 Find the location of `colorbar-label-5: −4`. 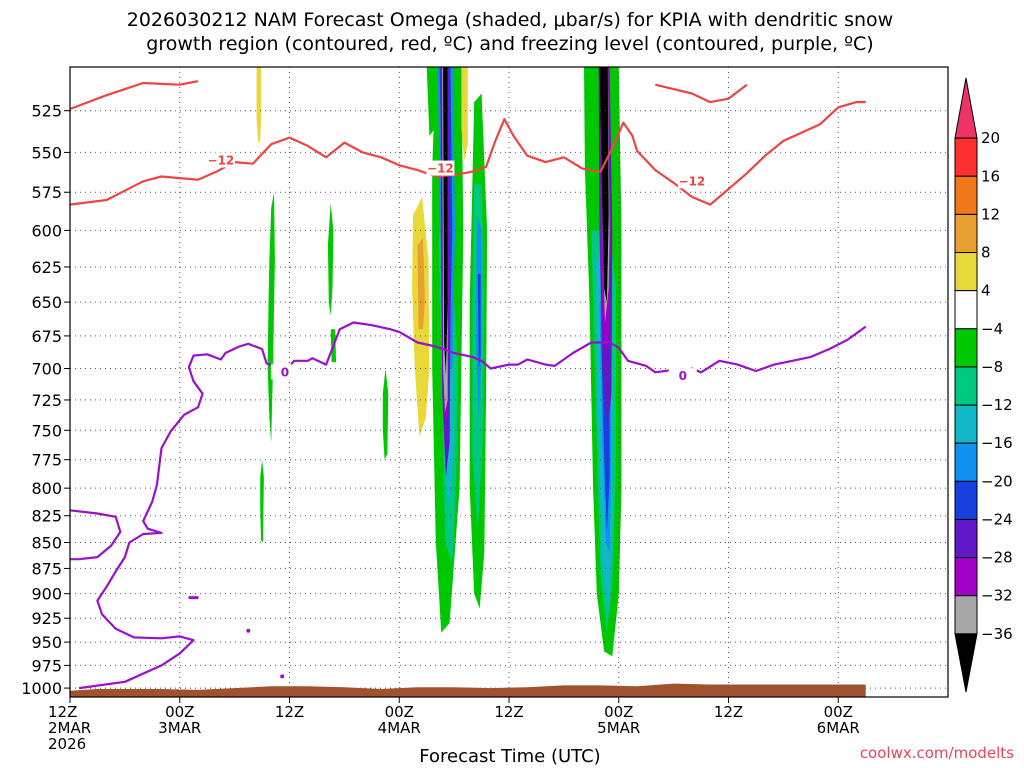

colorbar-label-5: −4 is located at coordinates (992, 329).